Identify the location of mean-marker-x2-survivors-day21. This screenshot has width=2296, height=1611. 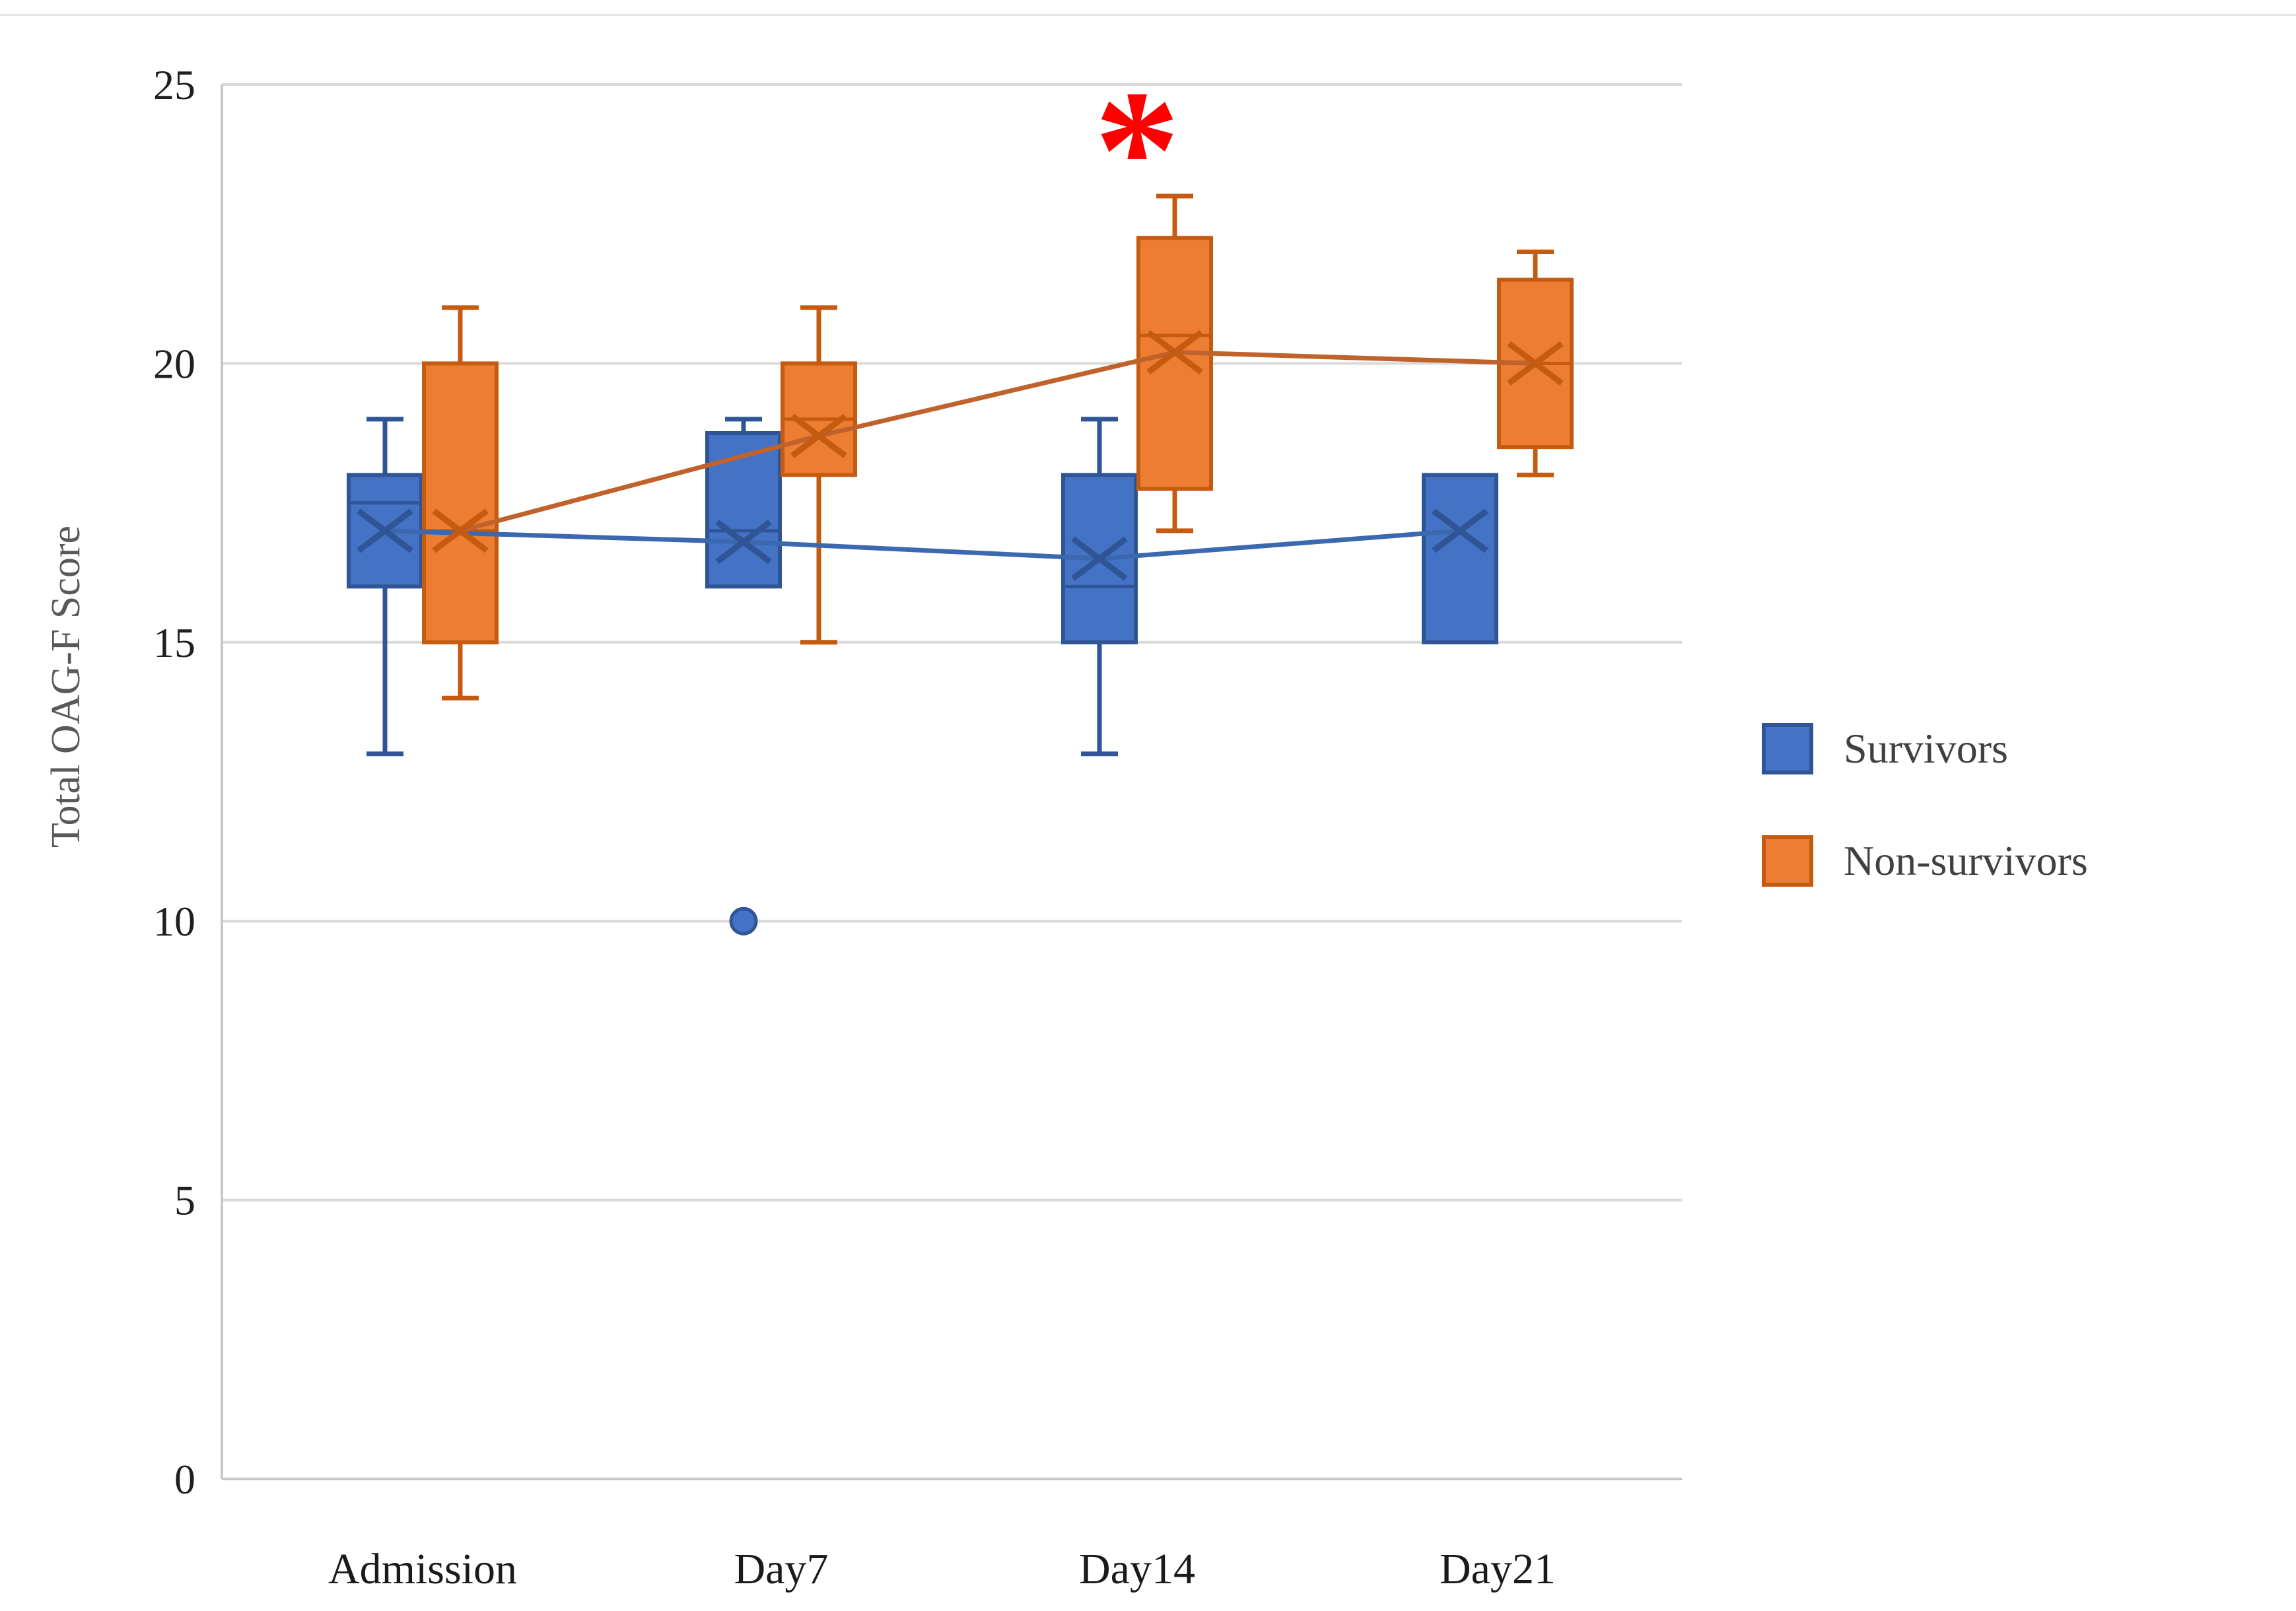
(1460, 530).